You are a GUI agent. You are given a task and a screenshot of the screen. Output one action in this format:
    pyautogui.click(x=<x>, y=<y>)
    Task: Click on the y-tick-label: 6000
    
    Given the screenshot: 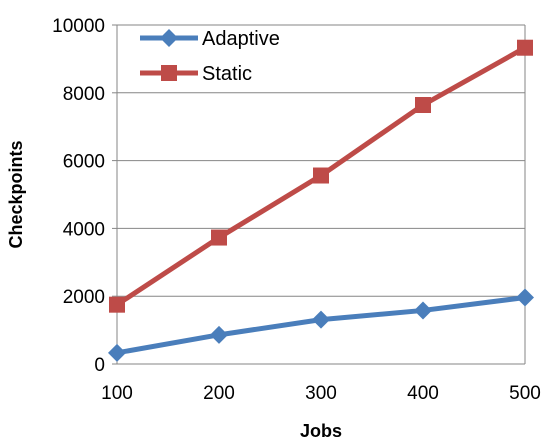 What is the action you would take?
    pyautogui.click(x=84, y=162)
    